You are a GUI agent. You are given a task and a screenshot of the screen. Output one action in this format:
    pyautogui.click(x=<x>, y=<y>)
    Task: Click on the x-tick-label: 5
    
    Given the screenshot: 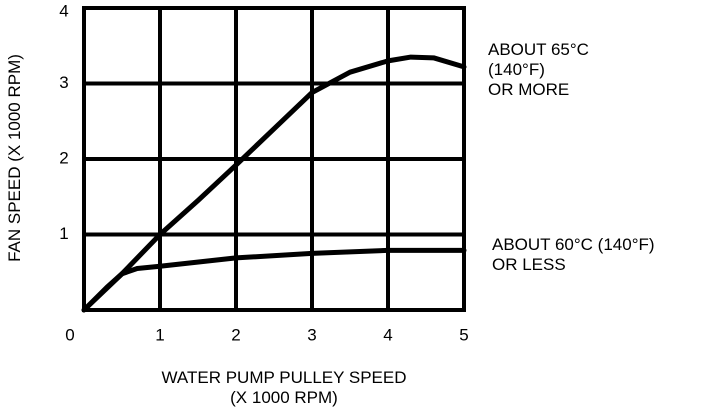 What is the action you would take?
    pyautogui.click(x=463, y=334)
    